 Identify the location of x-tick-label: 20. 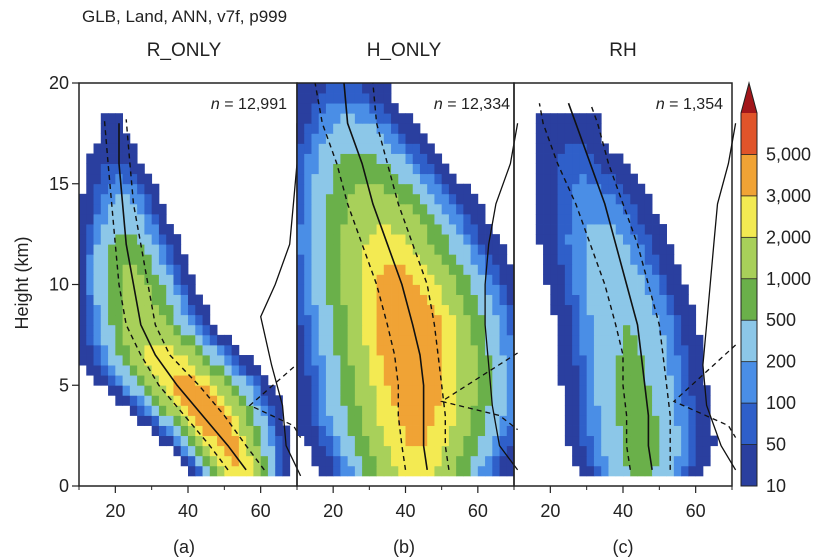
(333, 511).